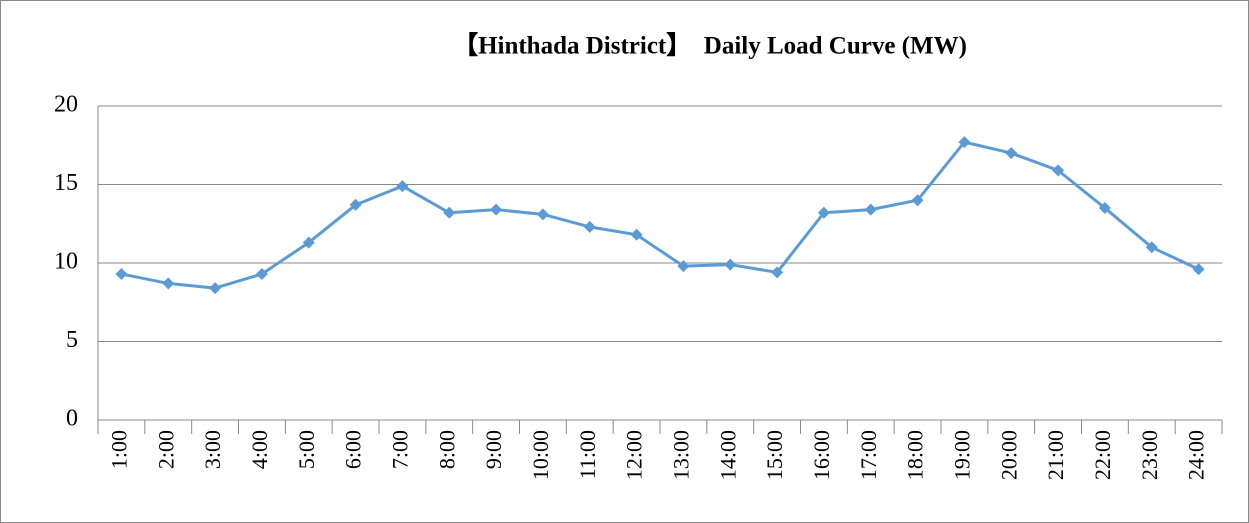 The image size is (1249, 523). What do you see at coordinates (540, 455) in the screenshot?
I see `x-tick-label: 10:00` at bounding box center [540, 455].